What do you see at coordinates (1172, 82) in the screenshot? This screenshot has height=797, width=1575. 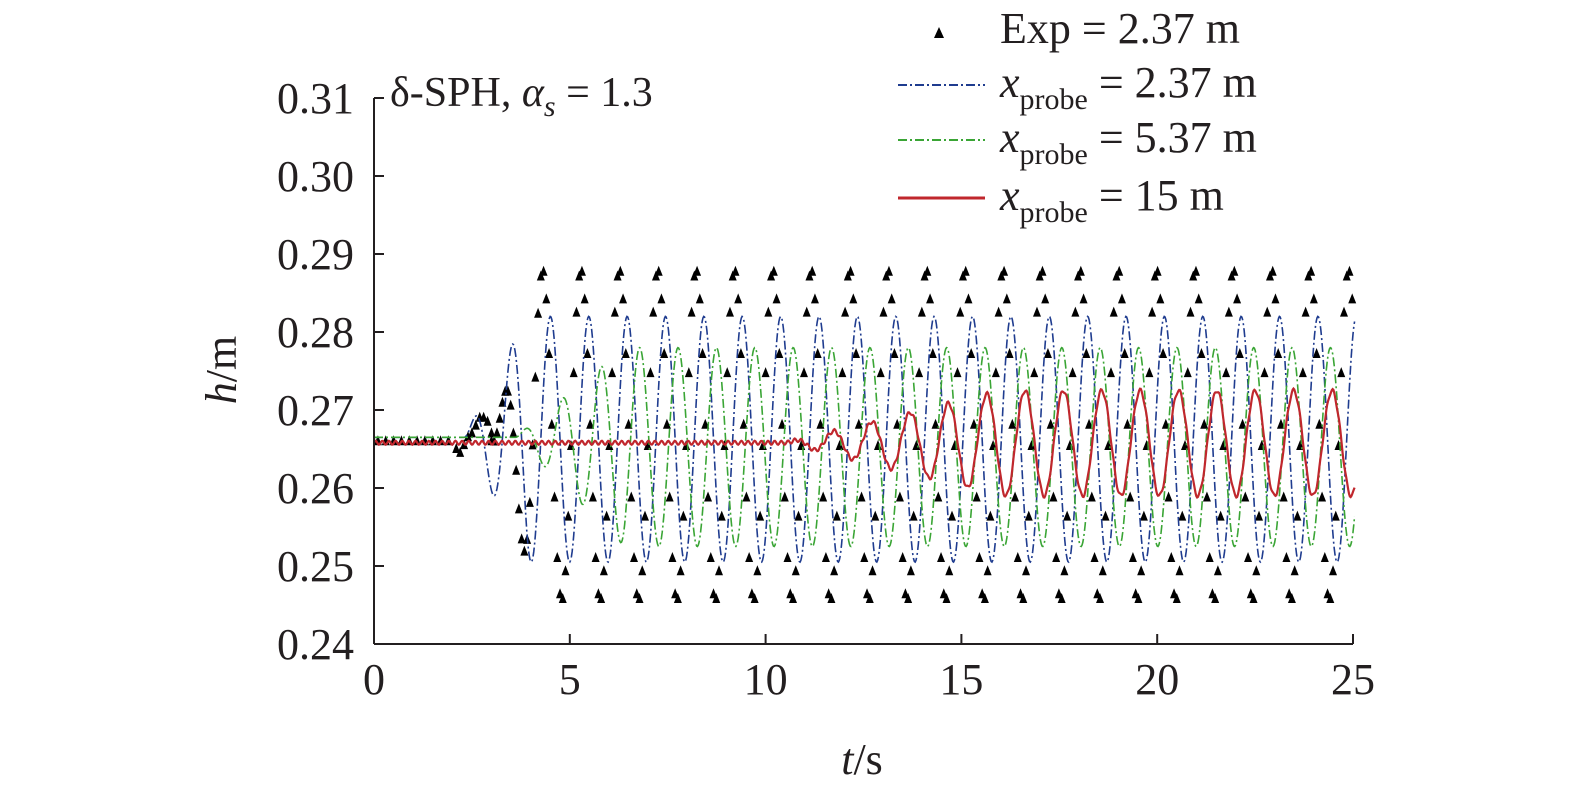 I see `legend-value: = 2.37 m` at bounding box center [1172, 82].